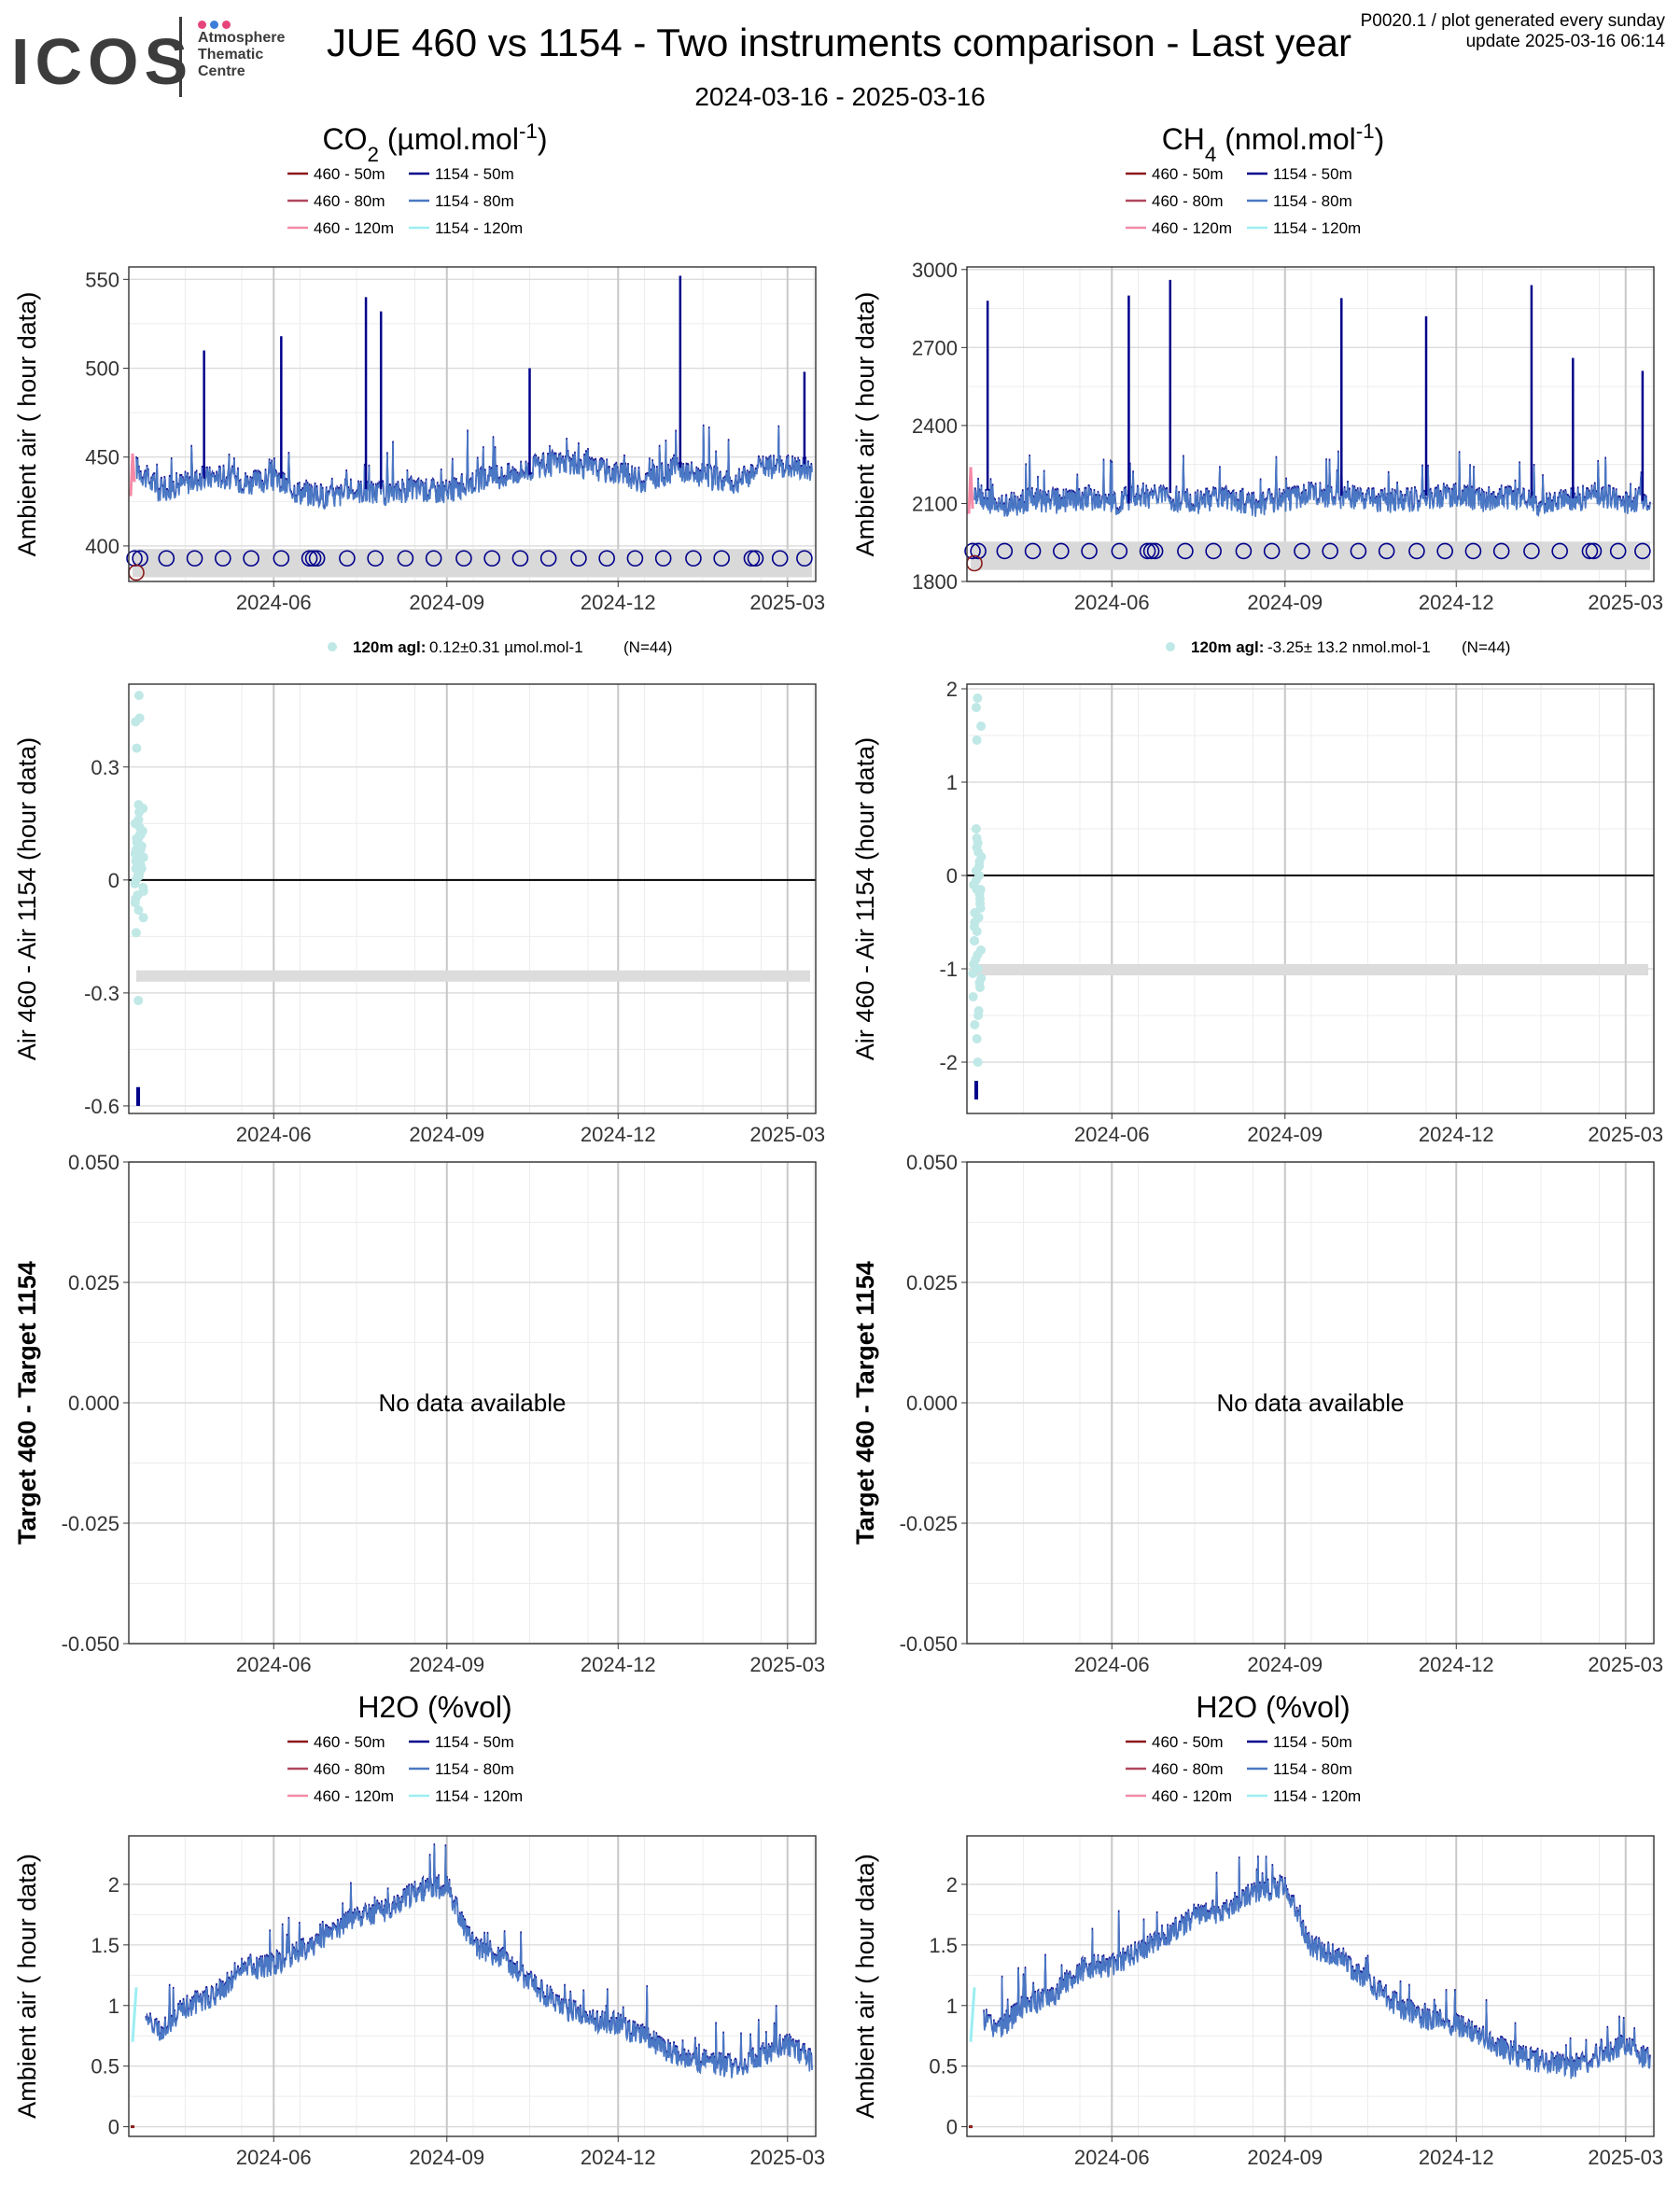  Describe the element at coordinates (1349, 647) in the screenshot. I see `stats-value: -3.25± 13.2 nmol.mol-1` at that location.